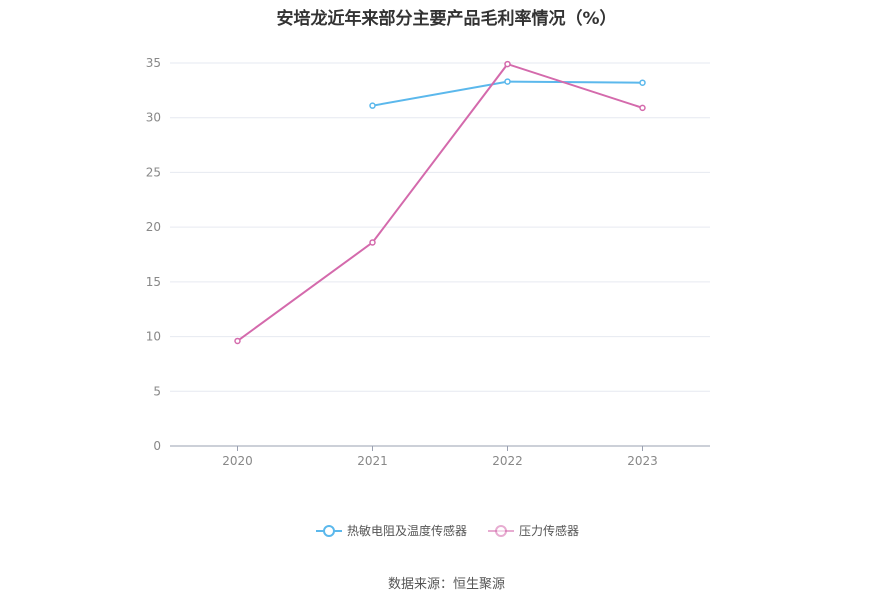 This screenshot has height=603, width=893. What do you see at coordinates (549, 530) in the screenshot?
I see `legend-label: 压力传感器` at bounding box center [549, 530].